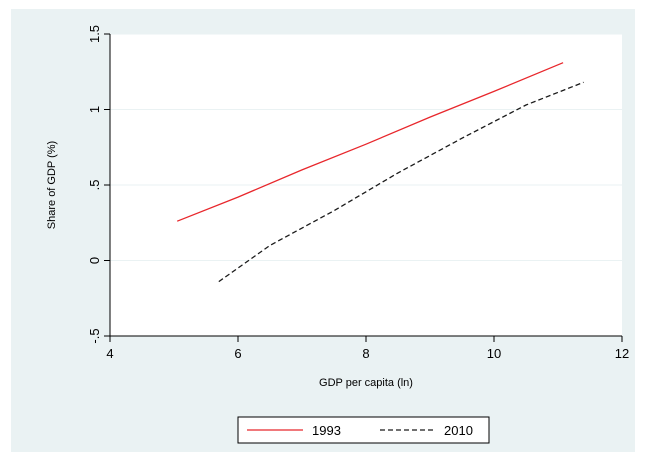 The height and width of the screenshot is (466, 645). What do you see at coordinates (326, 430) in the screenshot?
I see `legend-label-1993: 1993` at bounding box center [326, 430].